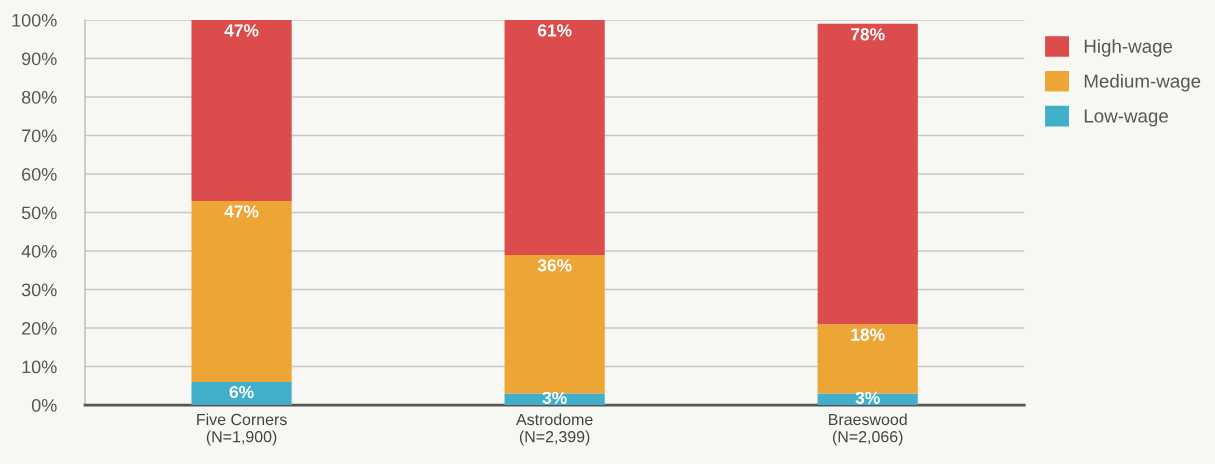 Image resolution: width=1215 pixels, height=464 pixels. I want to click on x-tick-label: Braeswood (N=2,066), so click(868, 429).